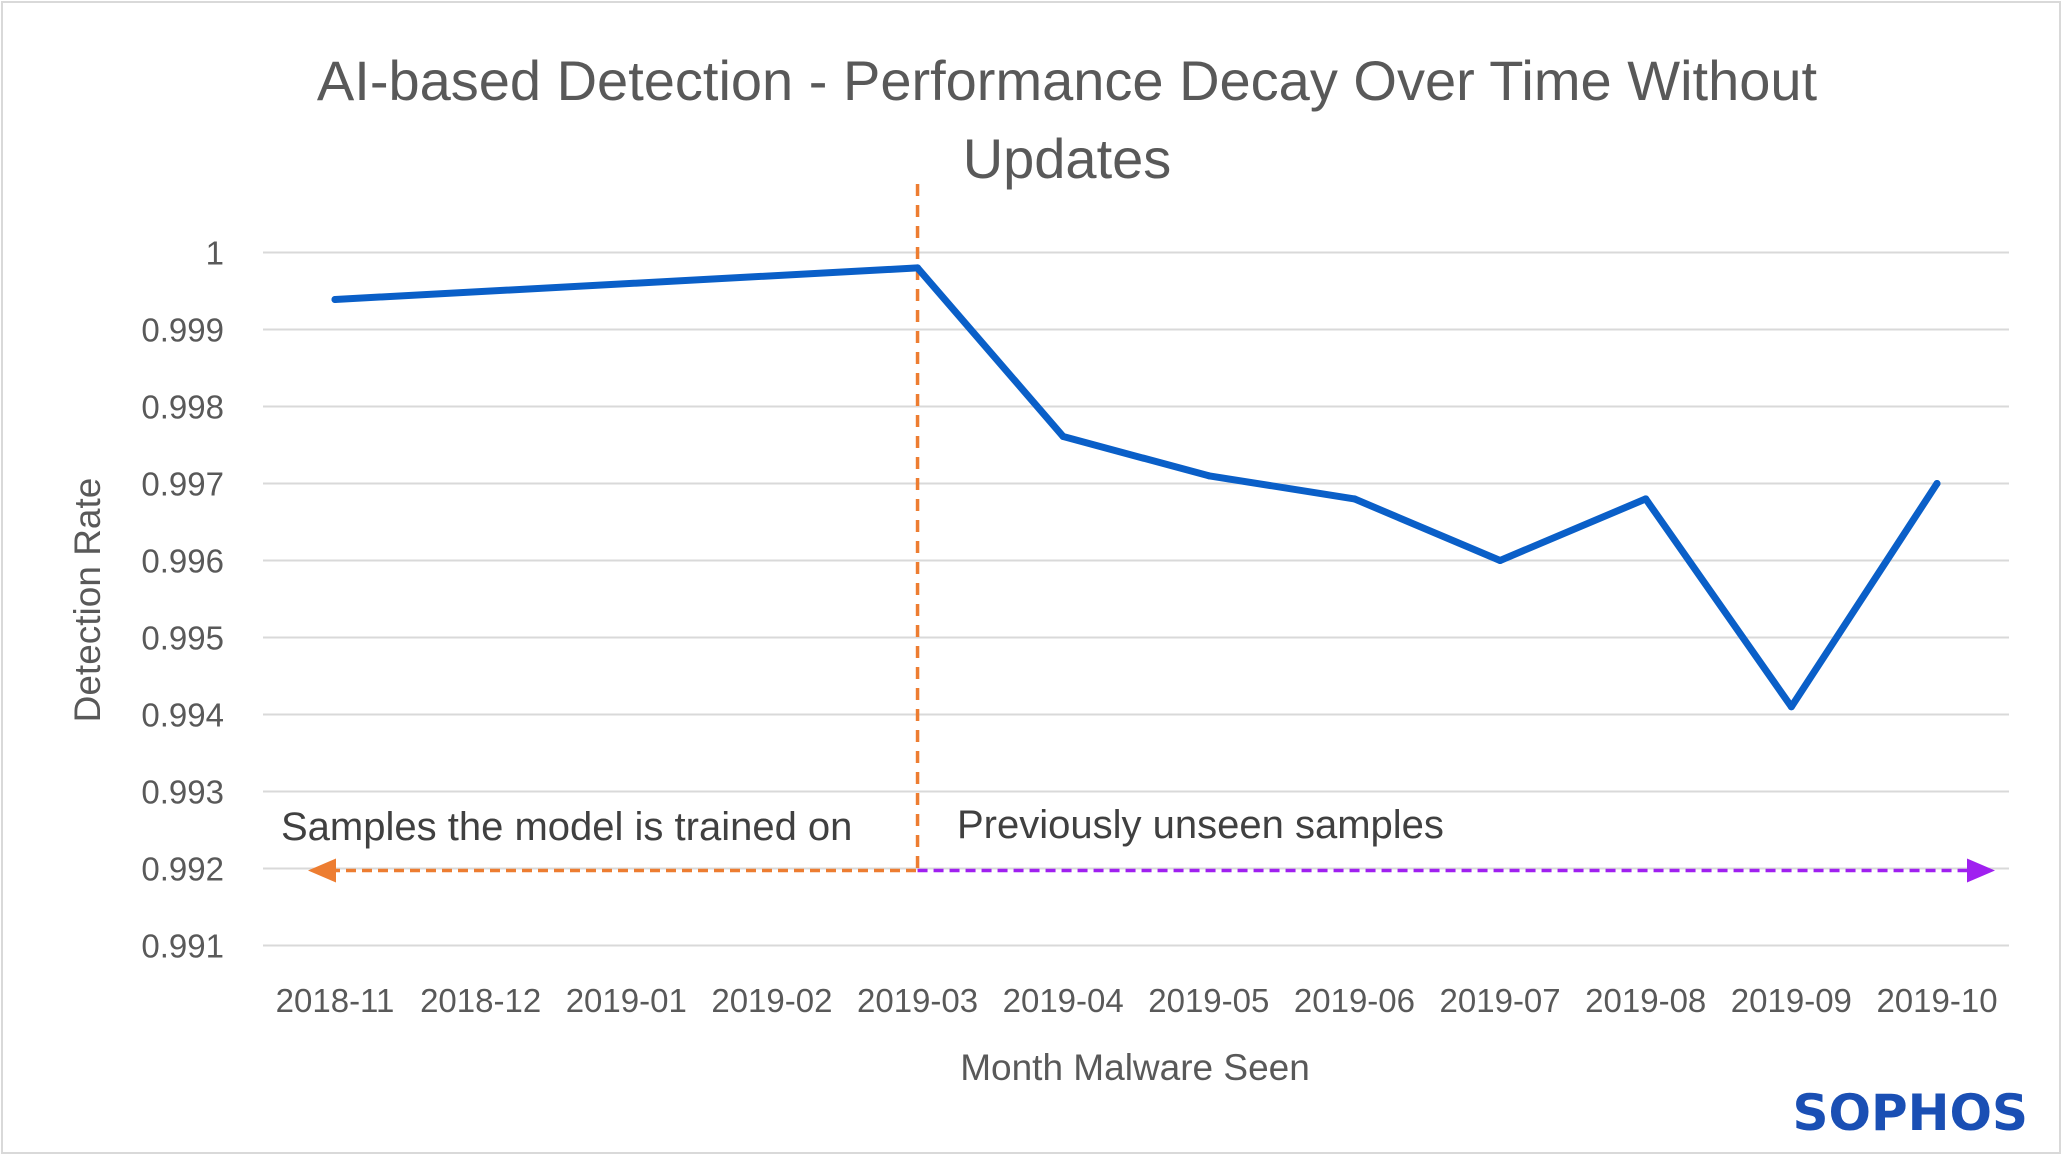 This screenshot has height=1155, width=2062. I want to click on x-tick-label: 2019-03, so click(917, 1000).